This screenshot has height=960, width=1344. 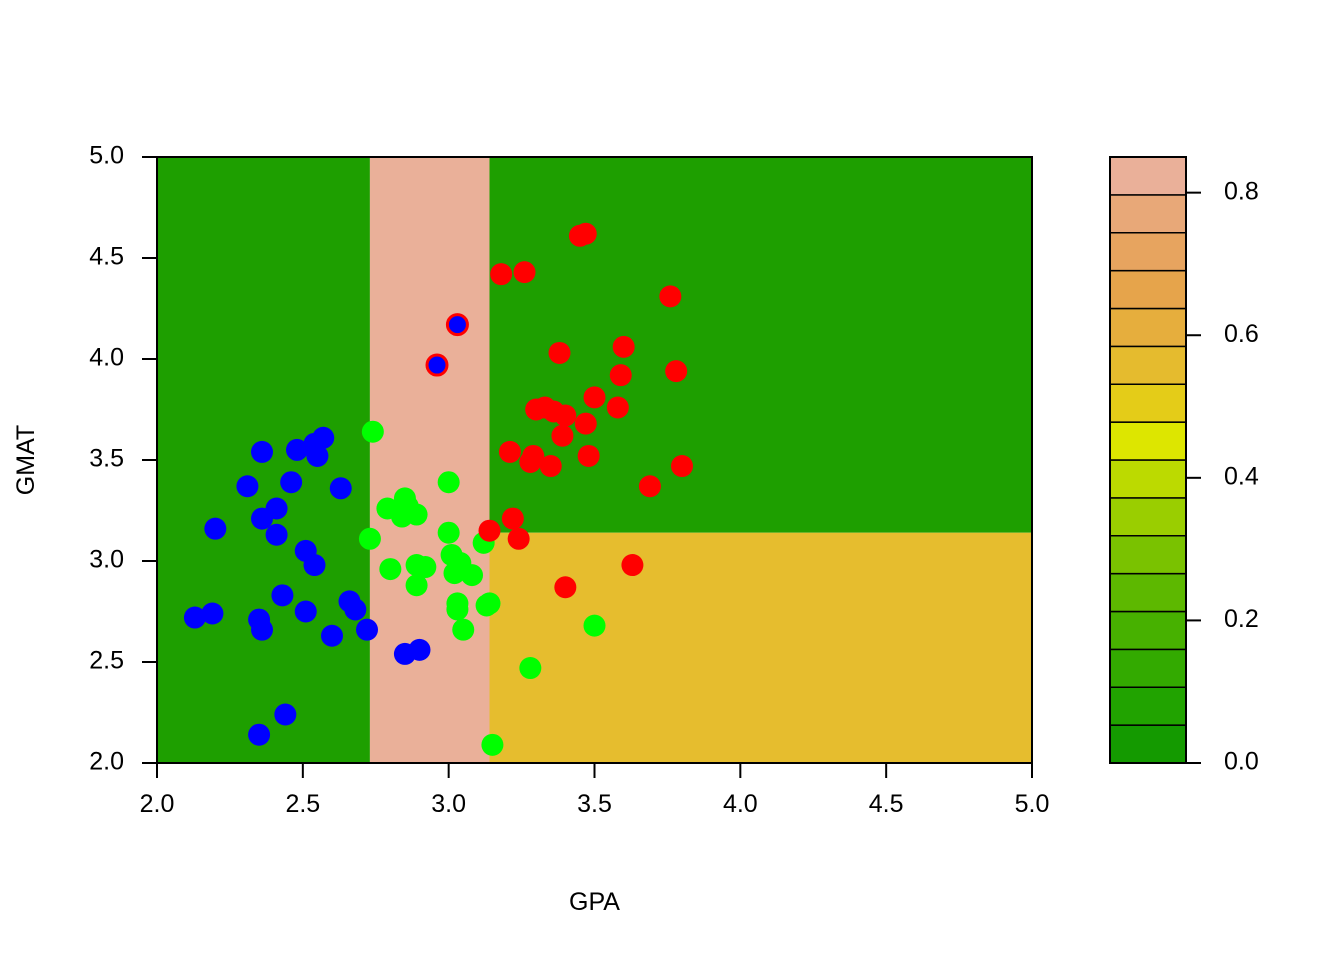 I want to click on y-tick-label: 3.5, so click(x=106, y=459).